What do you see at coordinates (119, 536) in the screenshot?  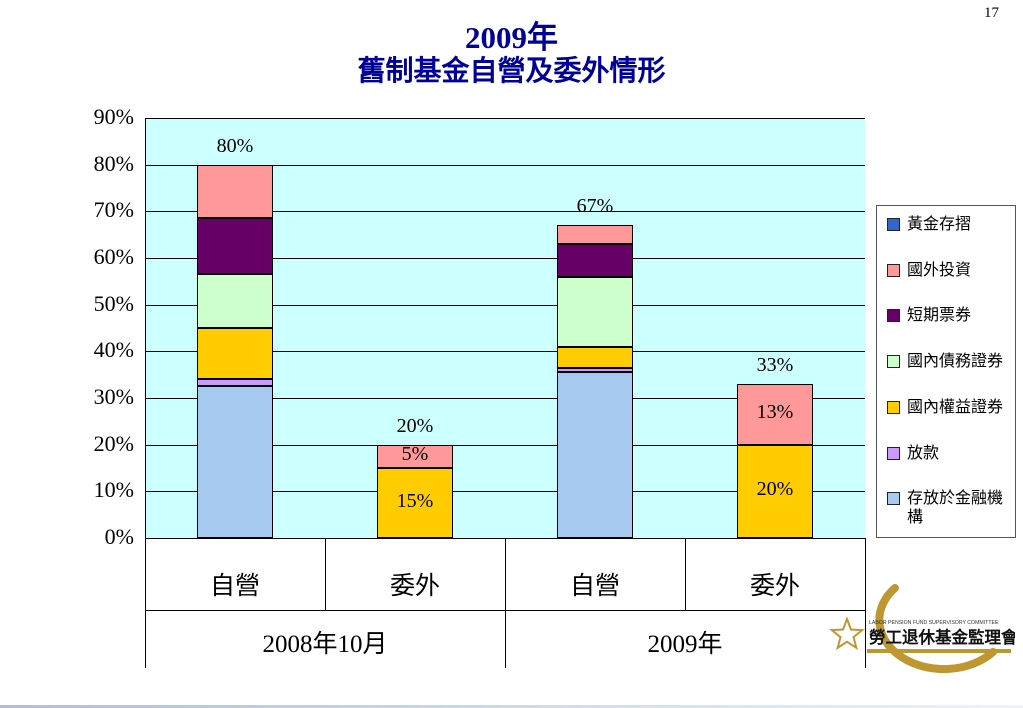 I see `y-tick-label: 0%` at bounding box center [119, 536].